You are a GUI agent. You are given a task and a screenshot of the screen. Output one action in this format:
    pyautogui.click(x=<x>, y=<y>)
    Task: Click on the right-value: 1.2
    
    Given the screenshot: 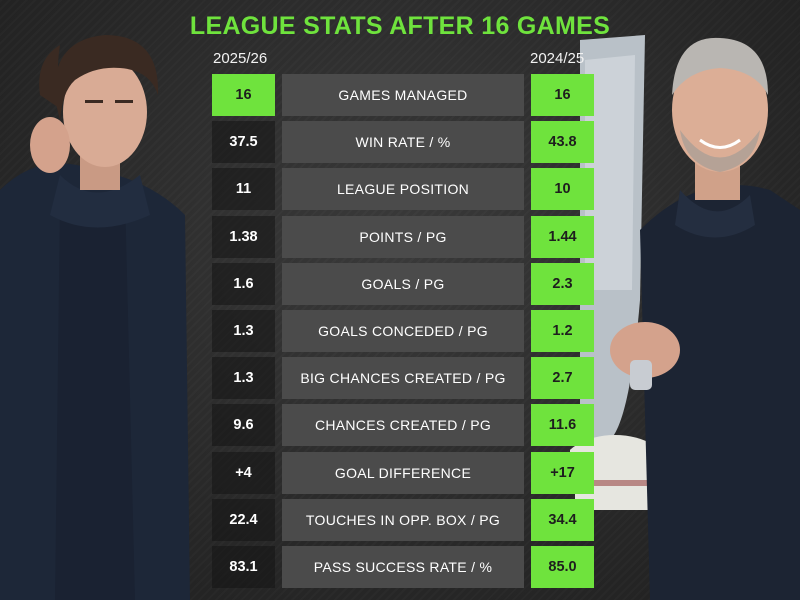 What is the action you would take?
    pyautogui.click(x=562, y=330)
    